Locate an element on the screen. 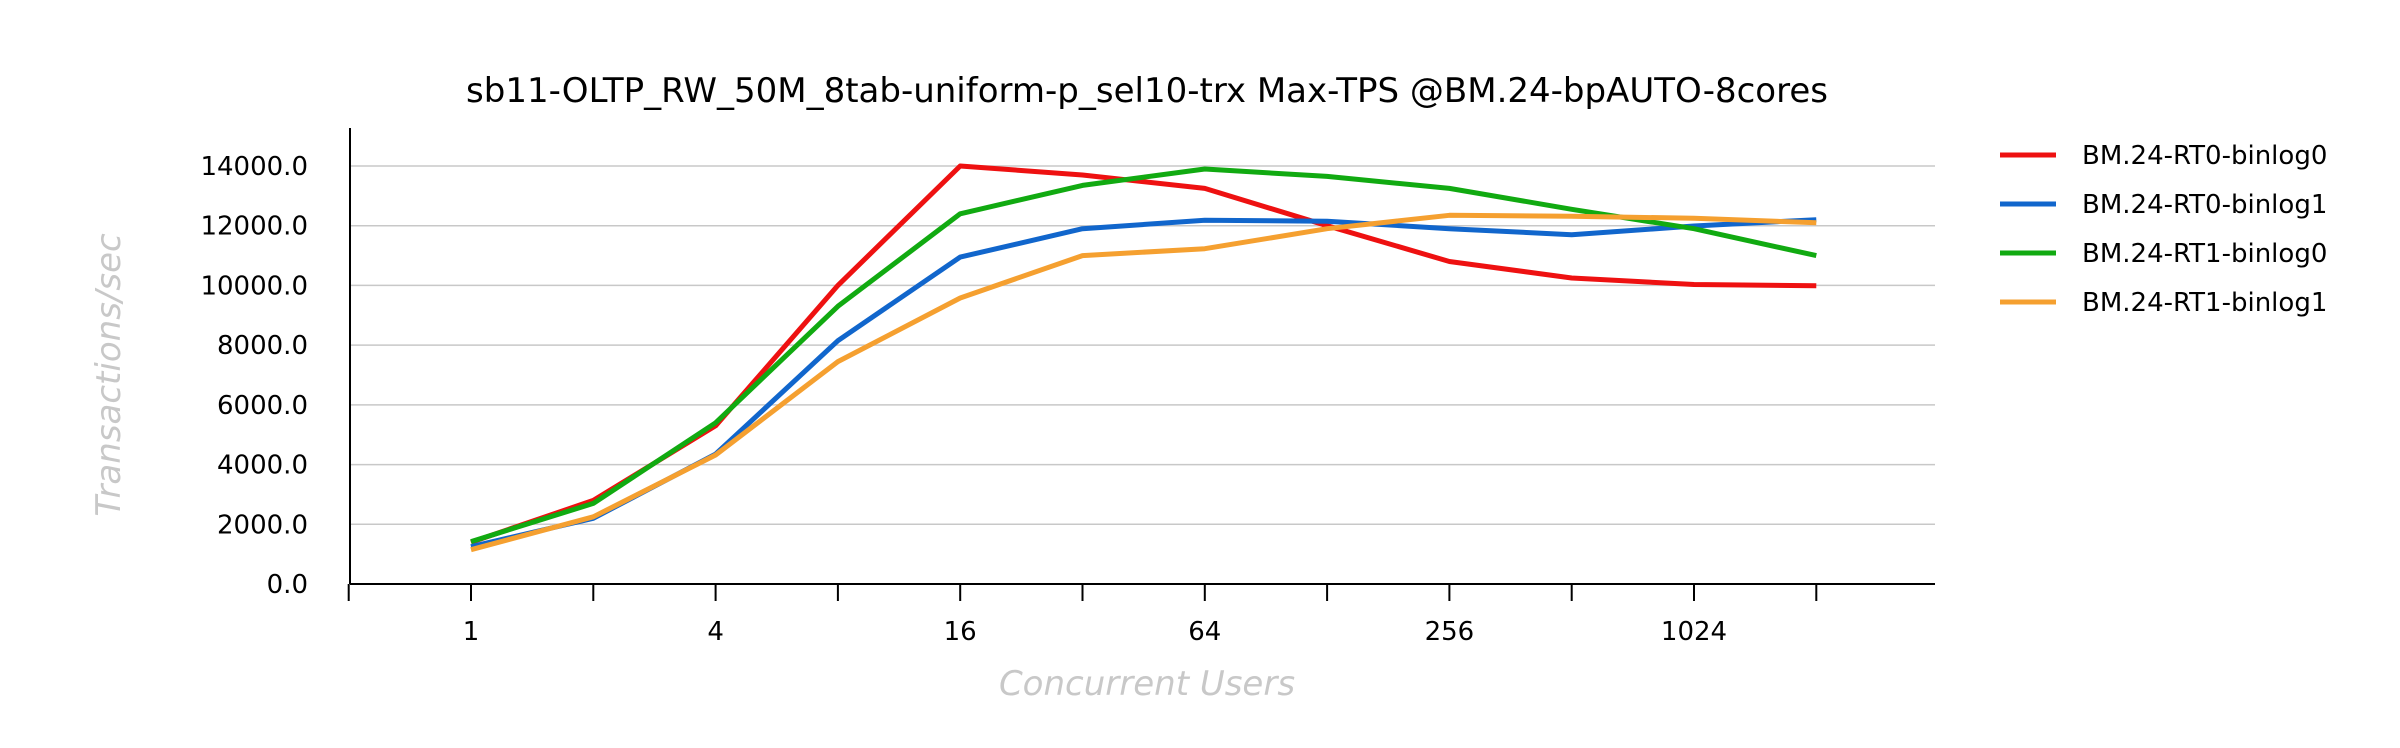 The width and height of the screenshot is (2400, 748). x-axis-label: Concurrent Users is located at coordinates (1147, 684).